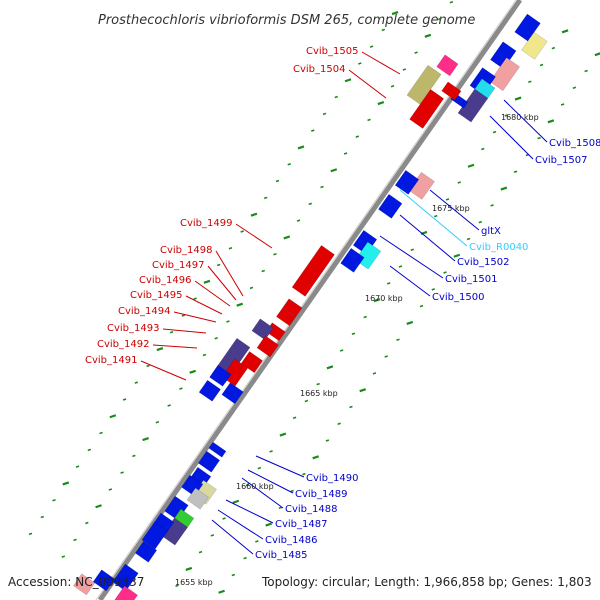 Image resolution: width=600 pixels, height=600 pixels. Describe the element at coordinates (194, 582) in the screenshot. I see `kbp-label-1655: 1655 kbp` at that location.